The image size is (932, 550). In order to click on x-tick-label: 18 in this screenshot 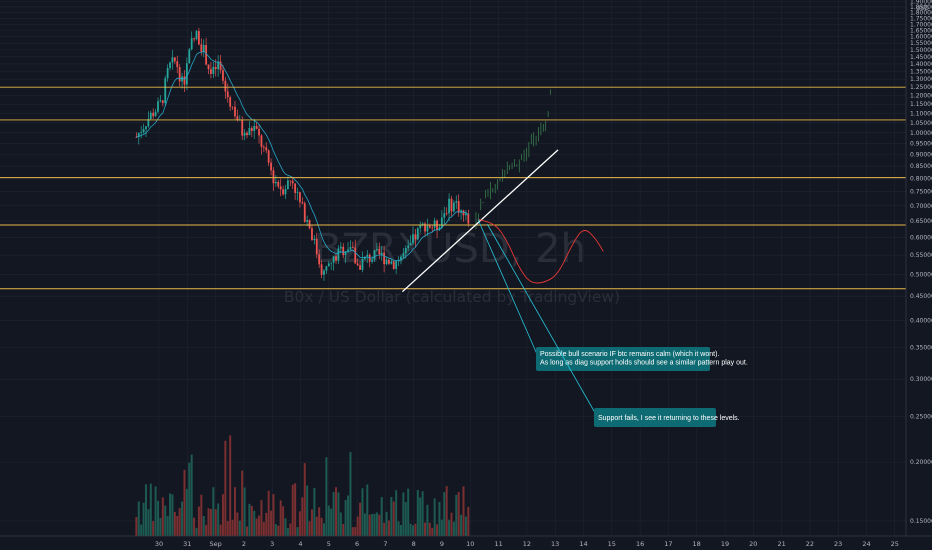, I will do `click(697, 544)`.